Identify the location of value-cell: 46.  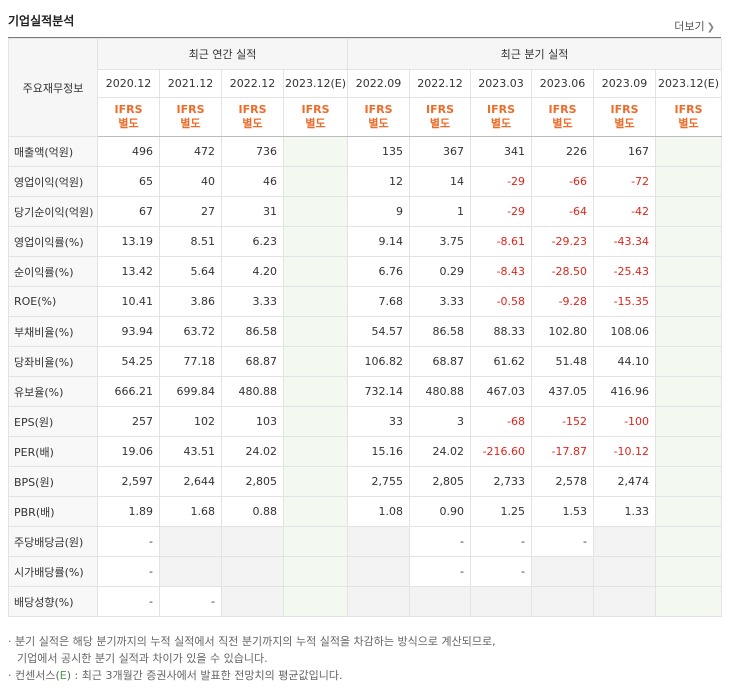
(252, 181).